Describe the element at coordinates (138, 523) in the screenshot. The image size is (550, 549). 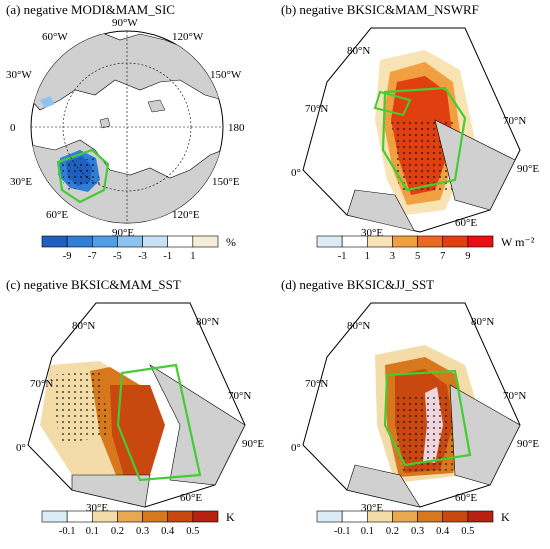
I see `colorbar-c: -0.1 0.1 0.2 0.3 0.4 0.5 K` at that location.